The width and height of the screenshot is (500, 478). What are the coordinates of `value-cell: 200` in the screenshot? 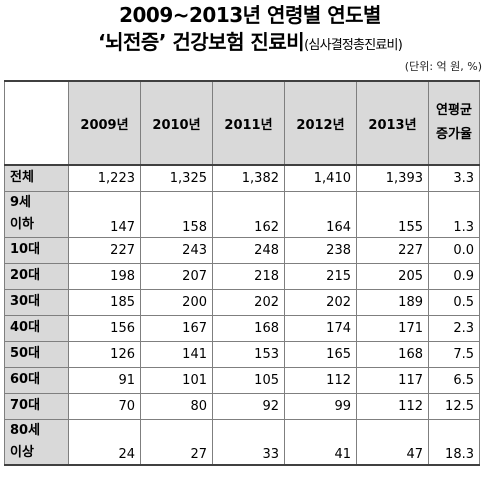 It's located at (176, 302).